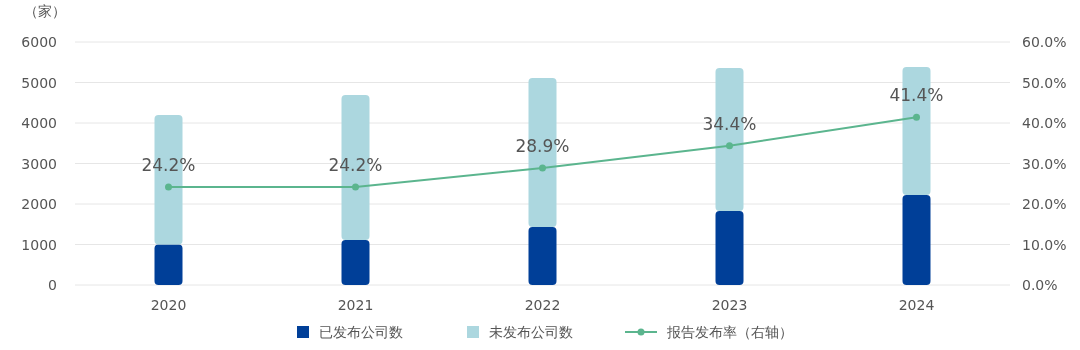 This screenshot has width=1080, height=350. I want to click on y2-tick-label: 30.0%, so click(1044, 163).